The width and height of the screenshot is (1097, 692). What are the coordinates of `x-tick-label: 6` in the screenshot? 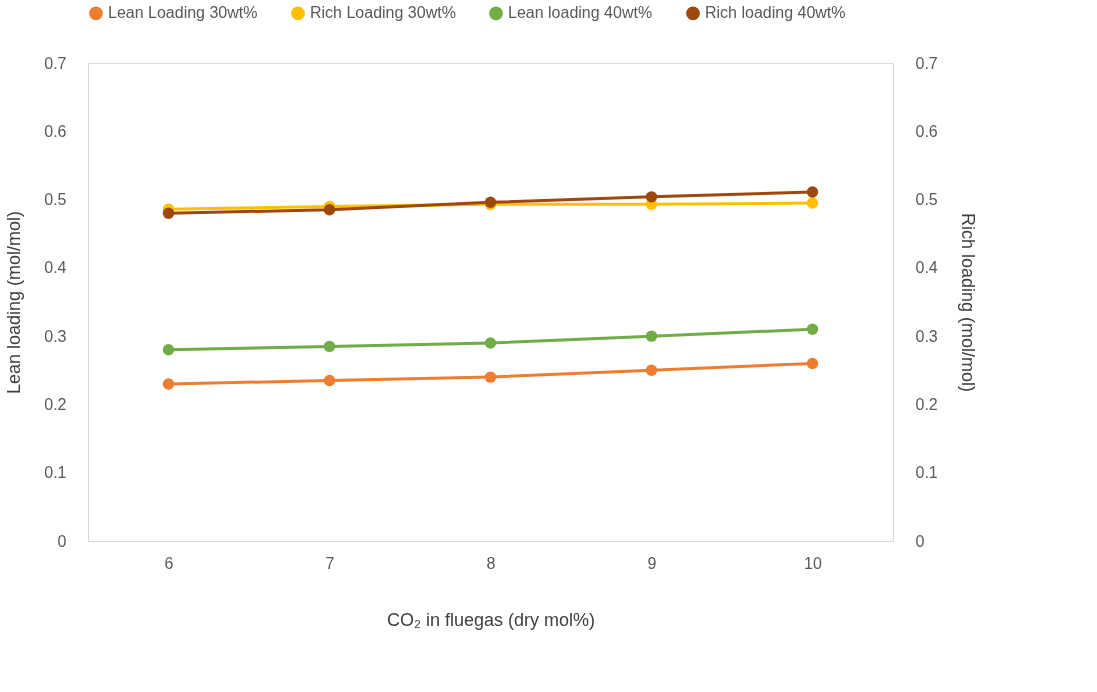 It's located at (169, 563).